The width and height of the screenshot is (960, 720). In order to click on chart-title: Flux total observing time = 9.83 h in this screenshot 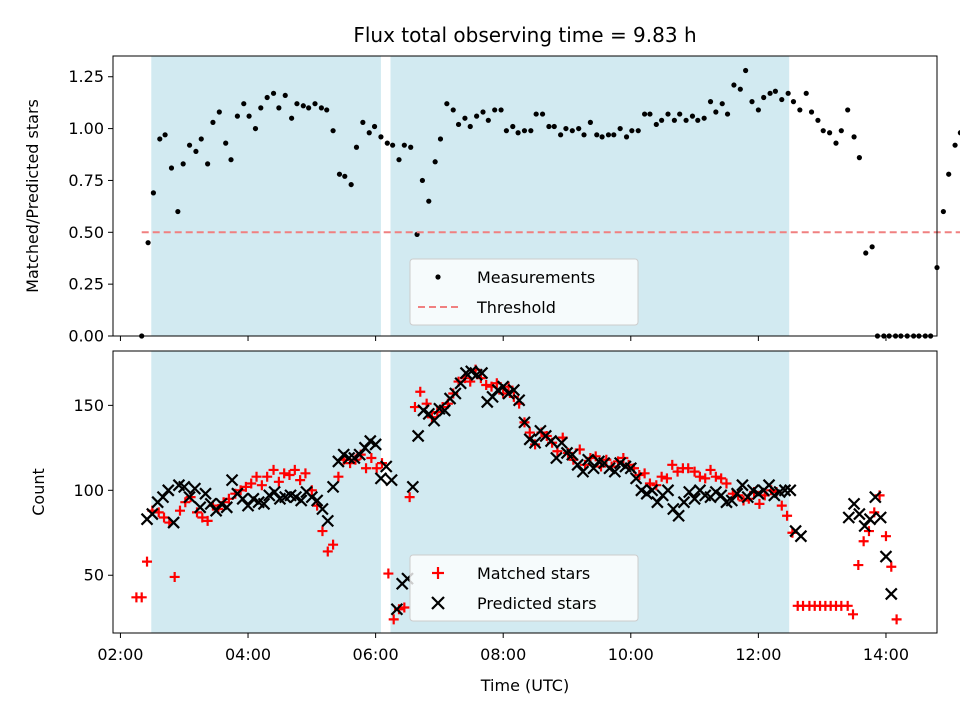, I will do `click(524, 35)`.